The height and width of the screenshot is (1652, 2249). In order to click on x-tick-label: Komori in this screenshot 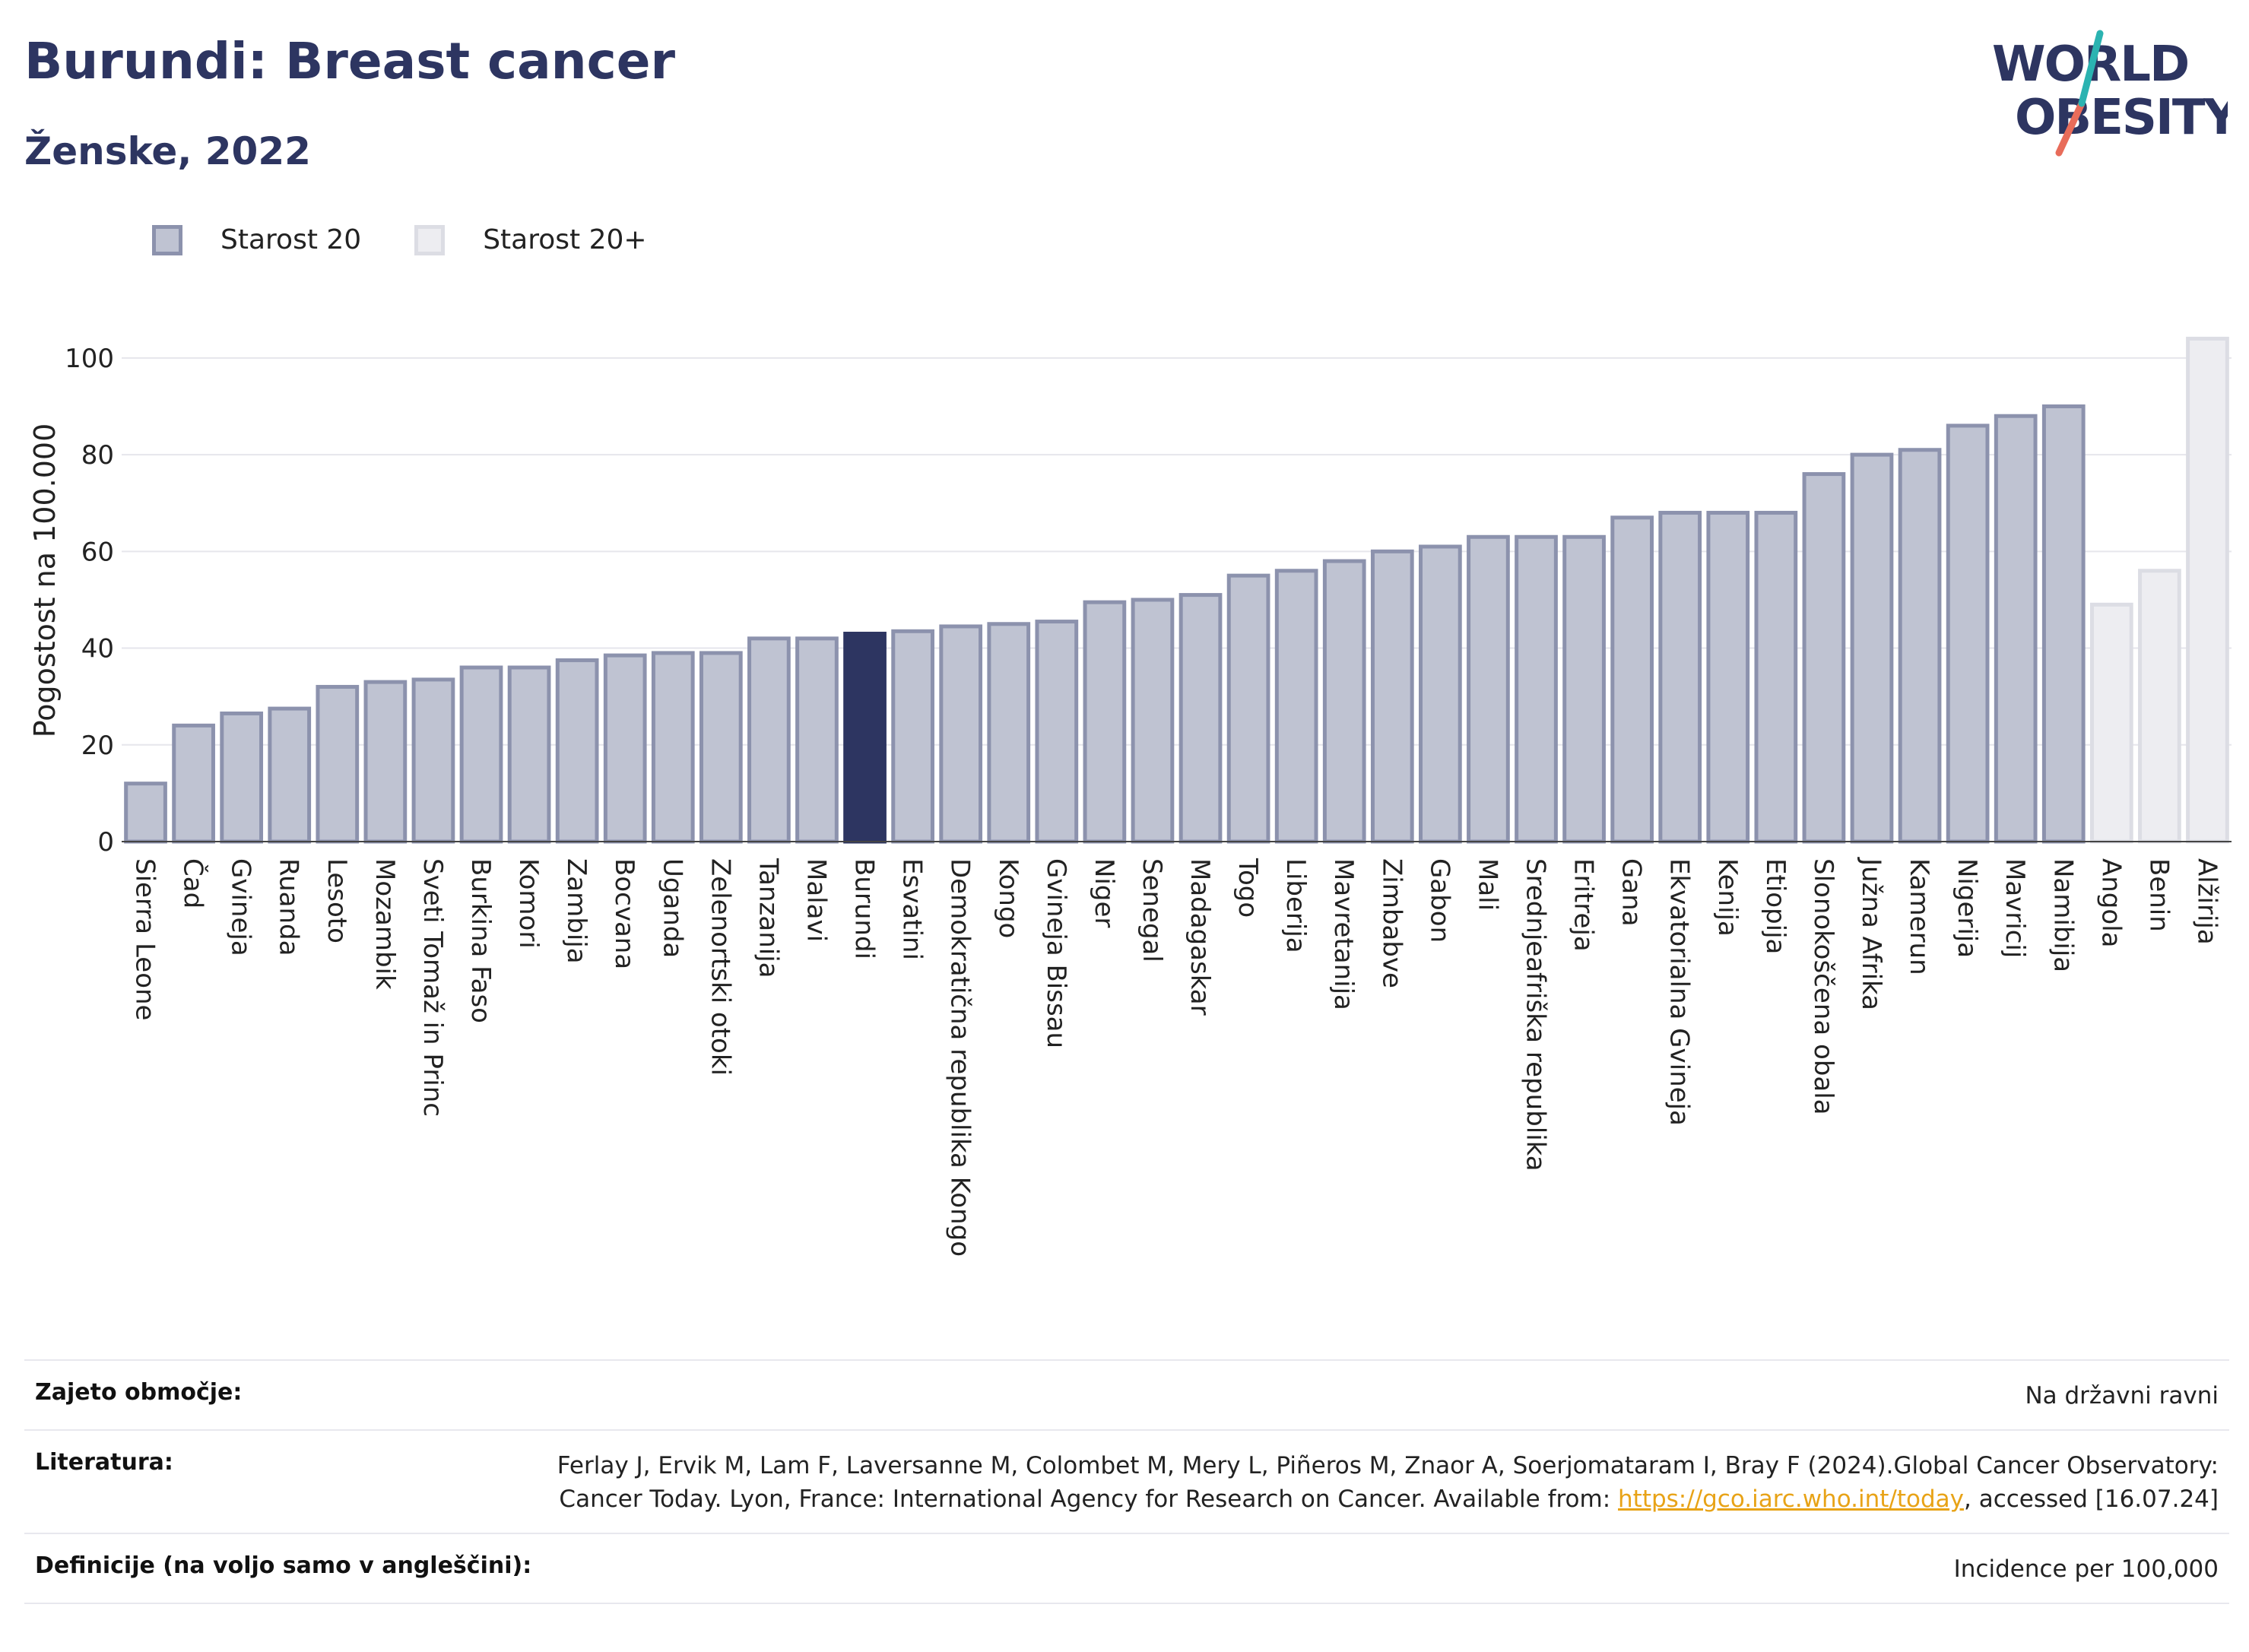, I will do `click(528, 903)`.